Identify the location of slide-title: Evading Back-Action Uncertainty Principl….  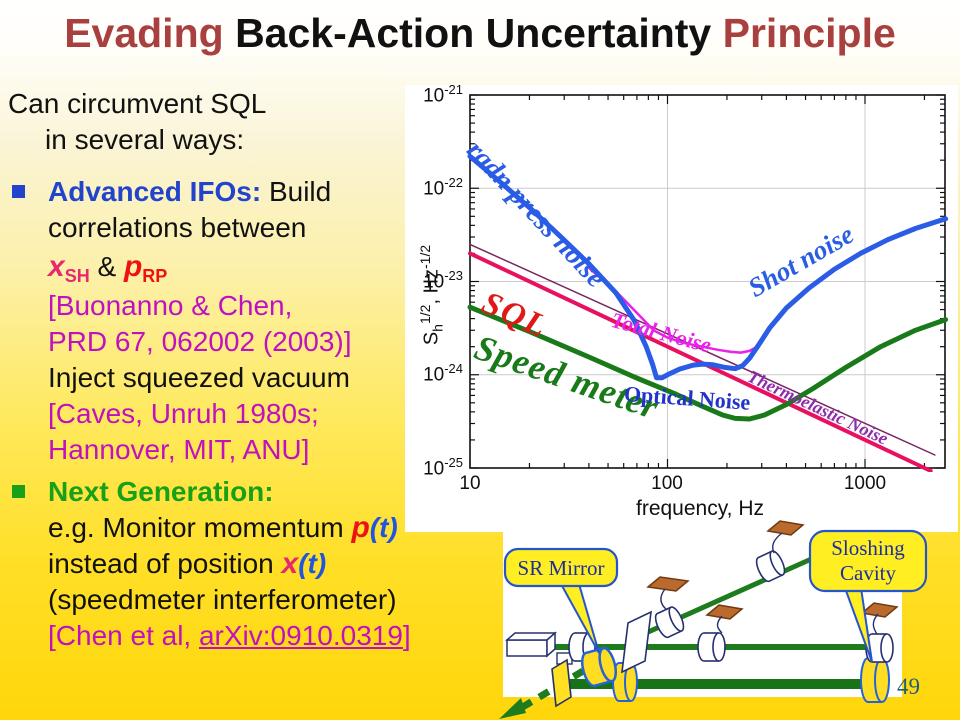
(480, 33).